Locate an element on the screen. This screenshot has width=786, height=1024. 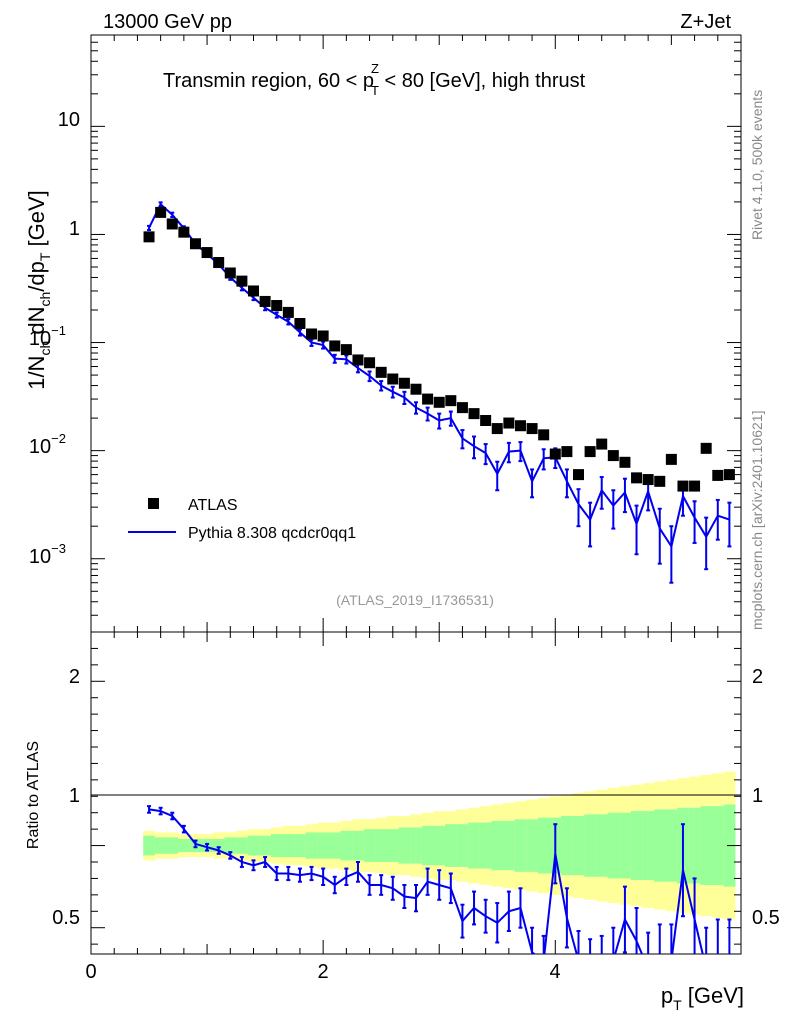
y-tick-labels-main: 10 1 10⁻¹ 10⁻² 10⁻³ is located at coordinates (54, 338).